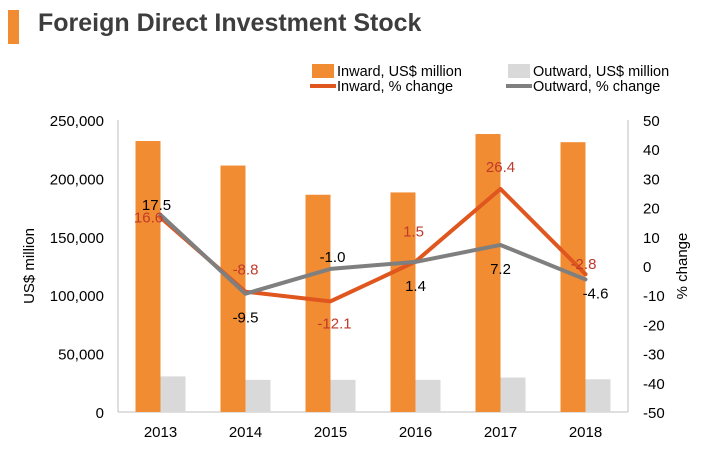 This screenshot has height=454, width=717. I want to click on y2-tick-label: -10, so click(654, 296).